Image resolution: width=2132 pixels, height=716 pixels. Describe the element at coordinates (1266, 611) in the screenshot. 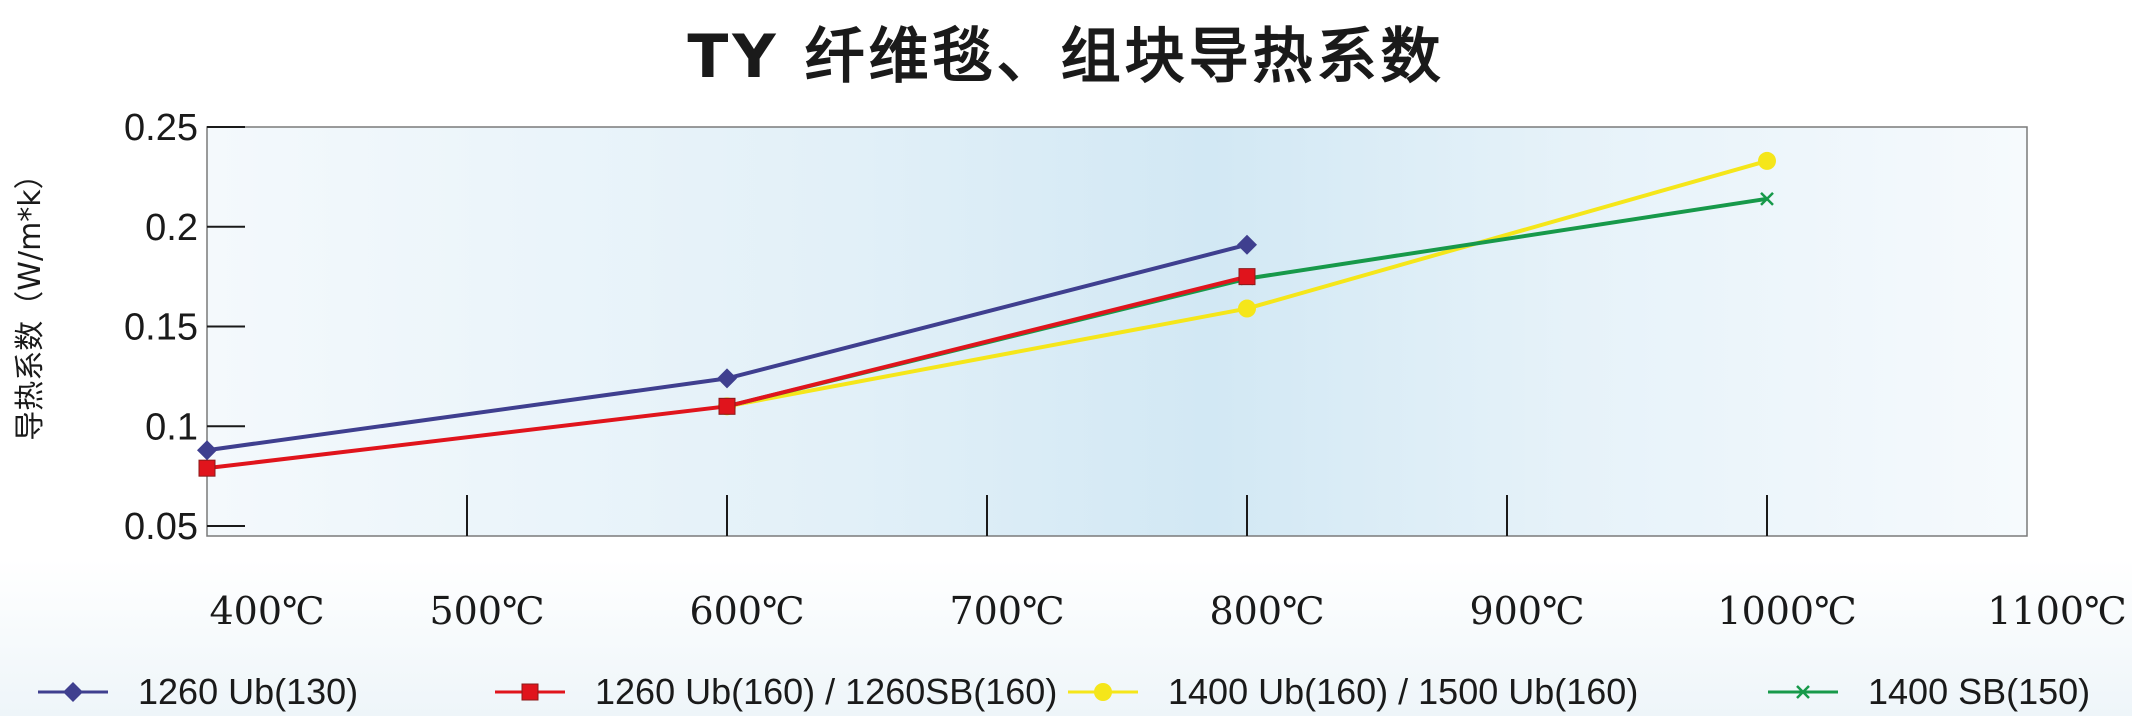

I see `x-tick-label: 800℃` at that location.